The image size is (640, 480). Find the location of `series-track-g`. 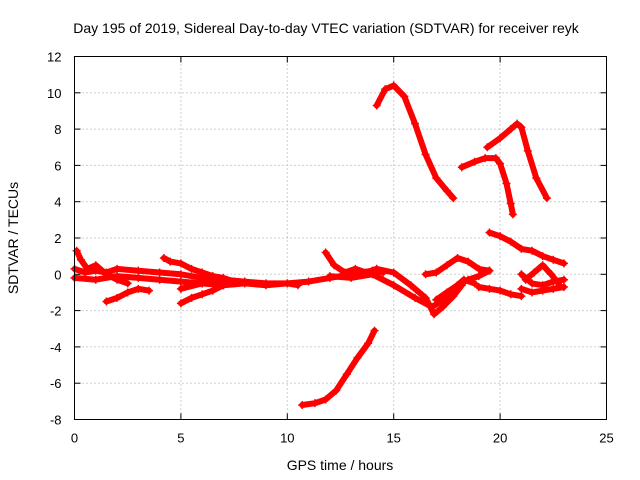

series-track-g is located at coordinates (202, 284).